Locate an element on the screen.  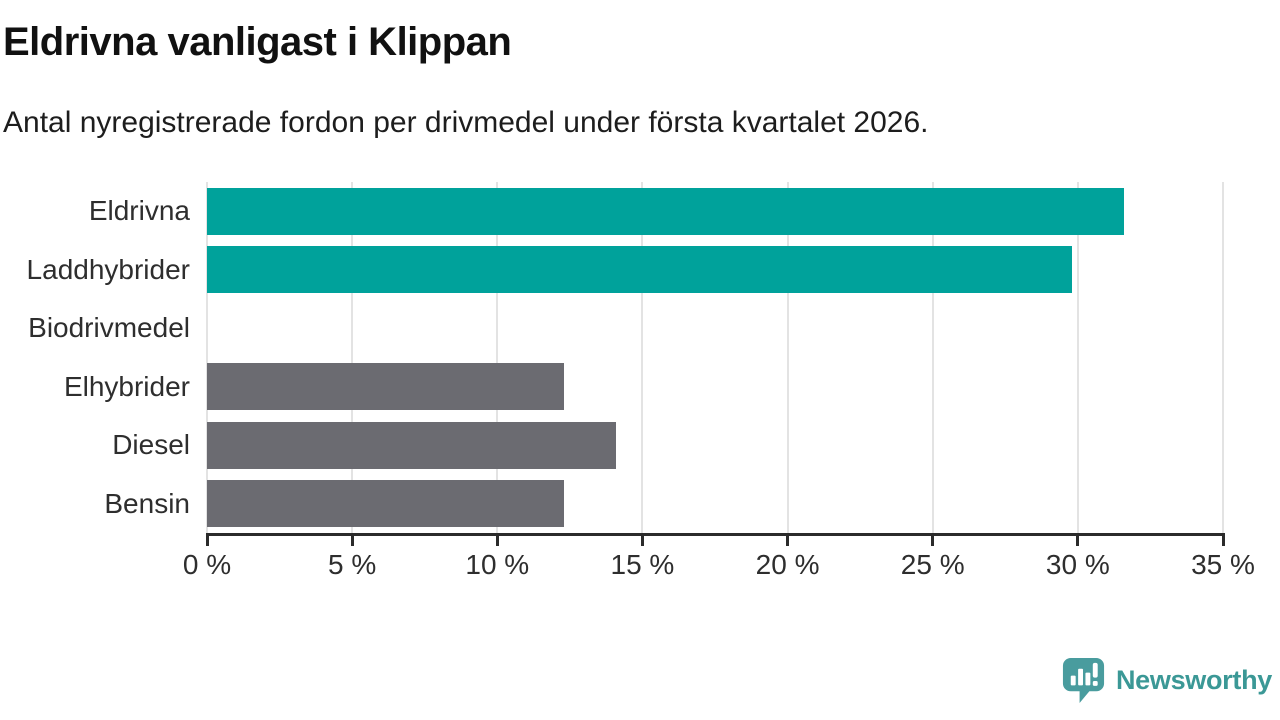
bar-elhybrider is located at coordinates (386, 387).